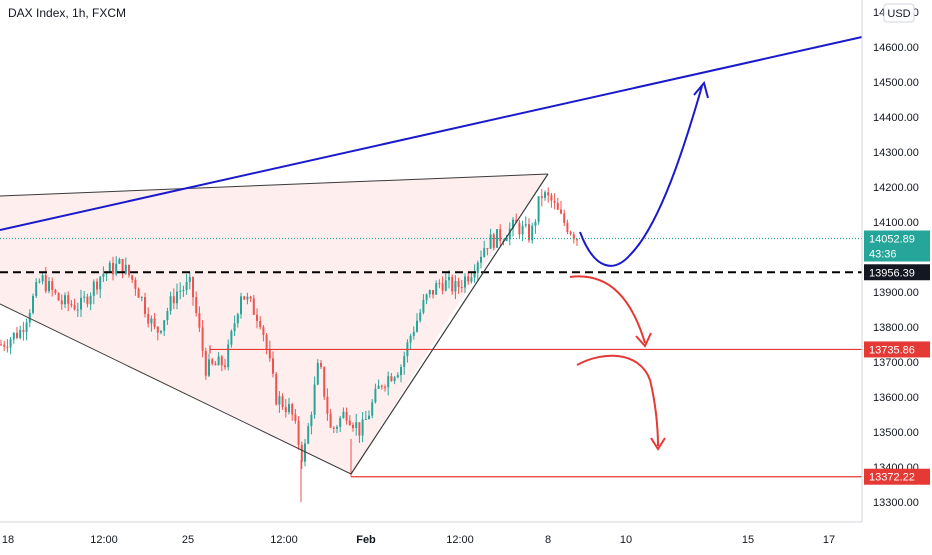 Image resolution: width=932 pixels, height=555 pixels. What do you see at coordinates (418, 540) in the screenshot?
I see `time-axis: 18 12:00 25 12:00 Feb 12:00 8 10 15 17` at bounding box center [418, 540].